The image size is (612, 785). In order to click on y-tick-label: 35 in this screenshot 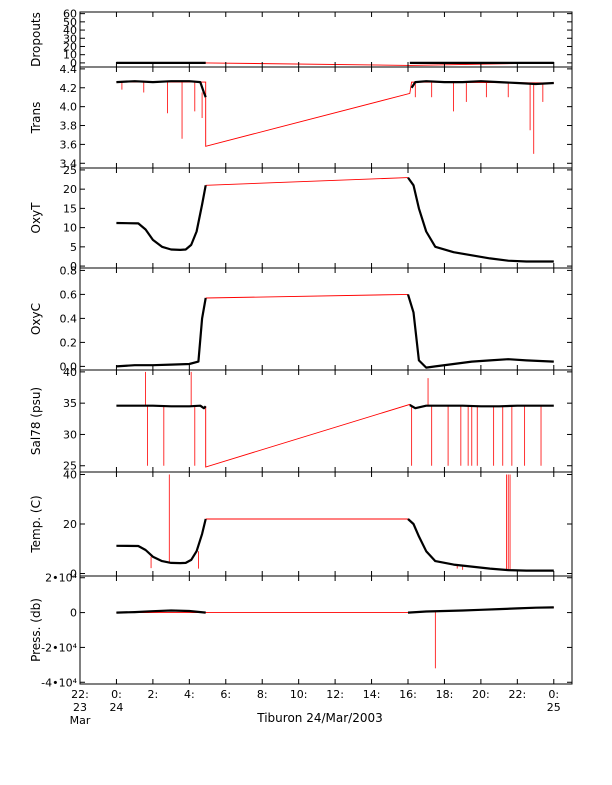, I will do `click(70, 403)`.